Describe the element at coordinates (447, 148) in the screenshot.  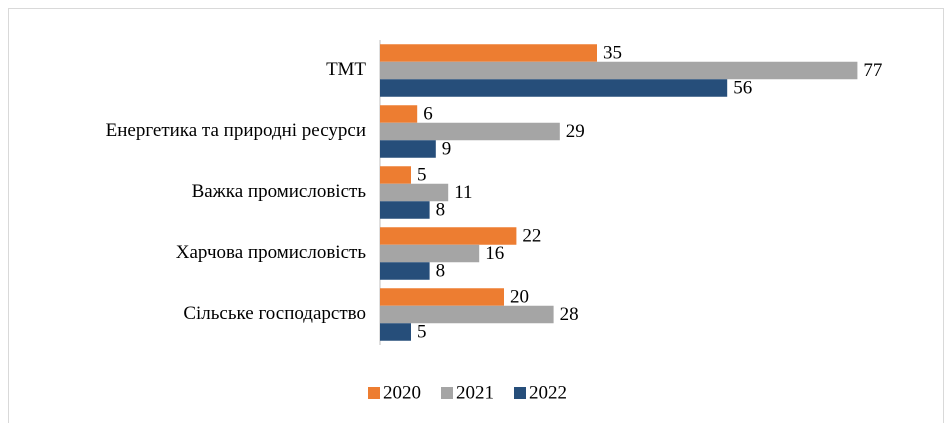
I see `value-label: 9` at that location.